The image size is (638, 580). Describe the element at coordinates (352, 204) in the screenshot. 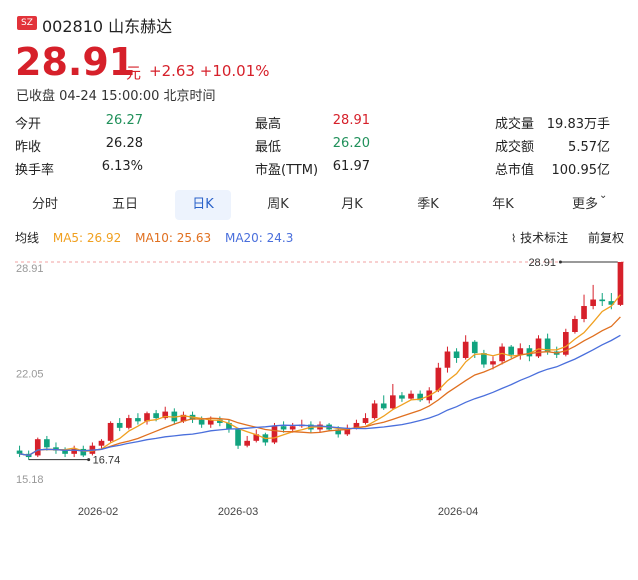

I see `tab-4: 月K` at that location.